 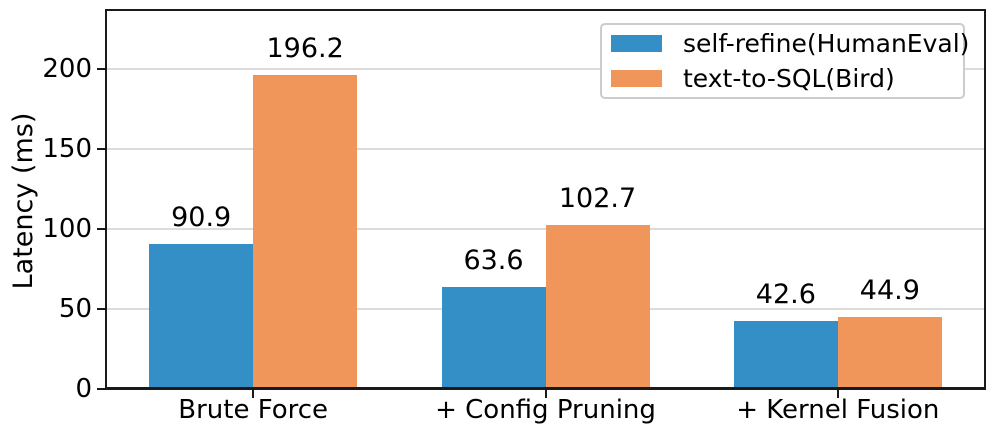 I want to click on y-tick-label: 50, so click(x=75, y=309).